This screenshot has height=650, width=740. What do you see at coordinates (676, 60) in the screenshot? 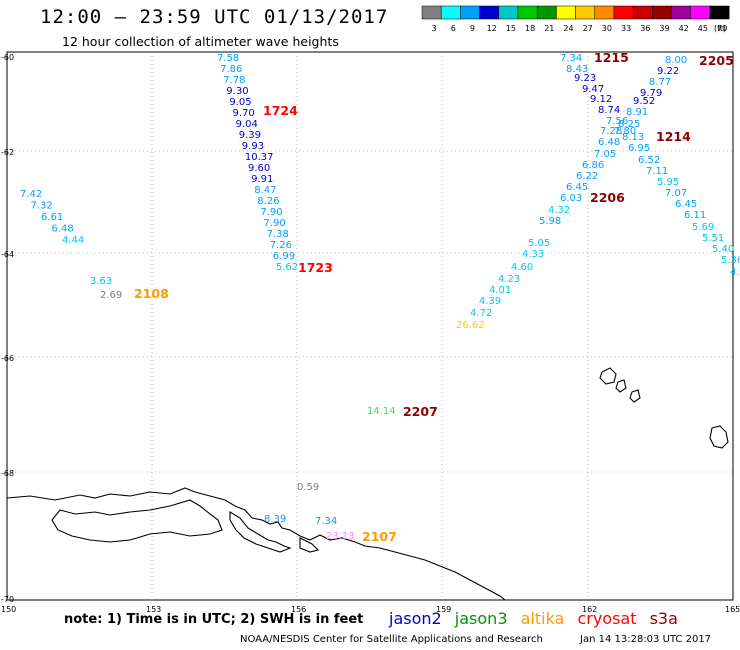
I see `swh-value: 8.00` at bounding box center [676, 60].